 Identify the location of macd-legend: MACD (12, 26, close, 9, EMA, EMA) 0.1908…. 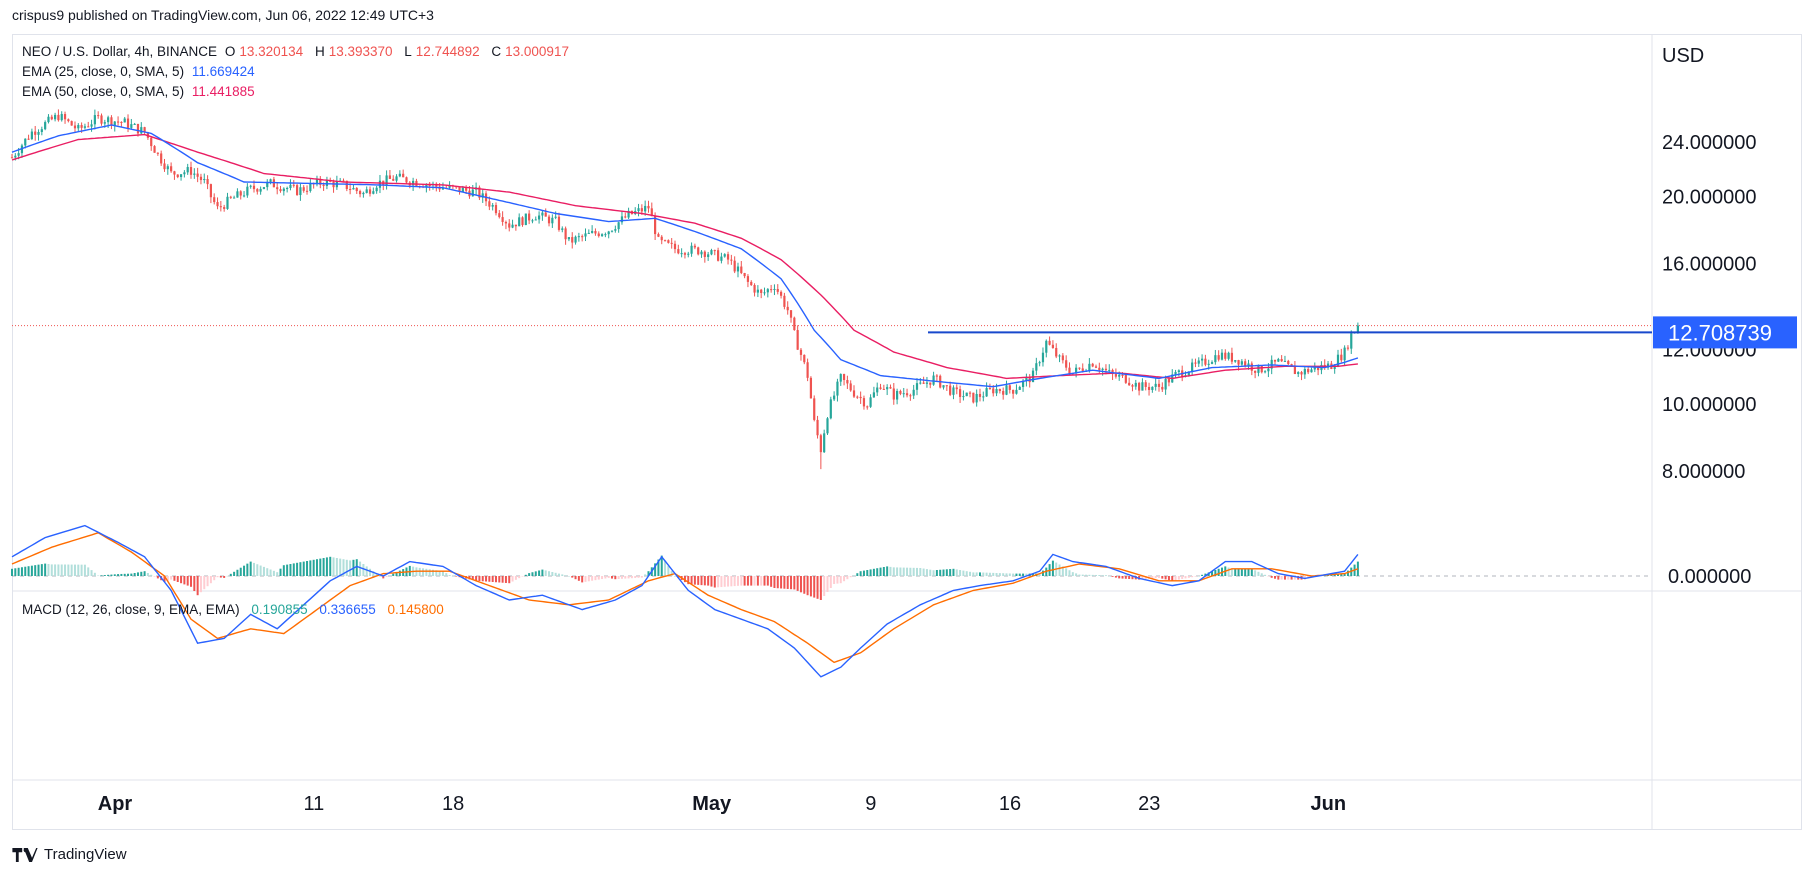
(235, 609).